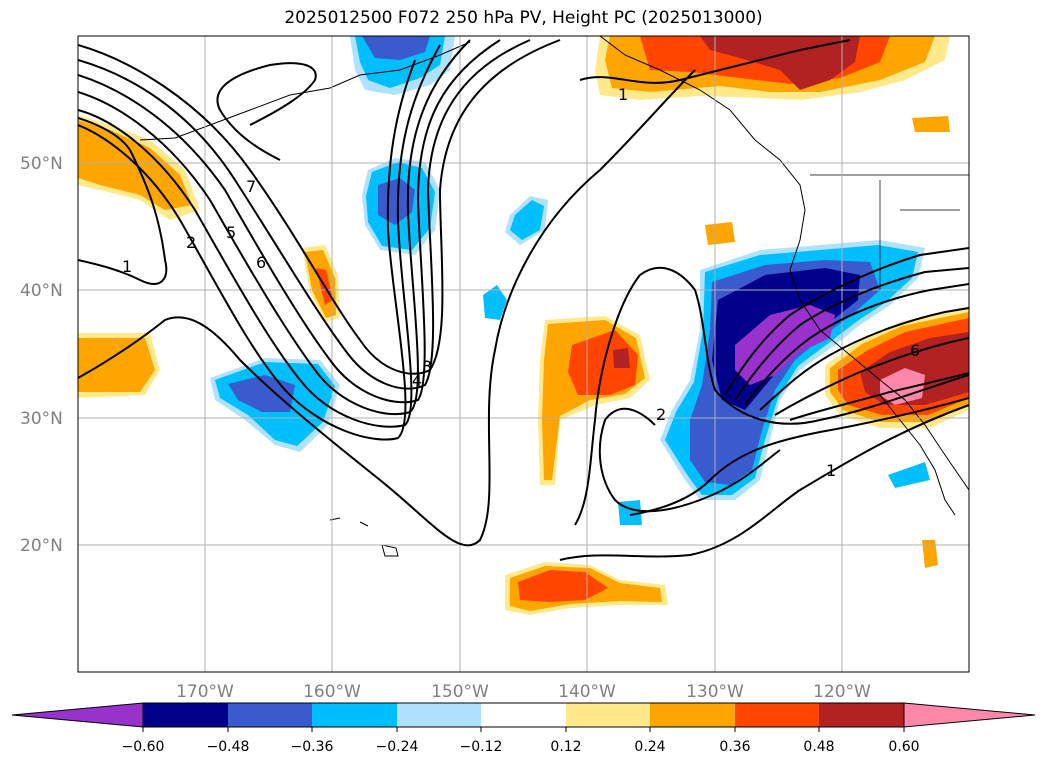 The image size is (1047, 765). What do you see at coordinates (565, 747) in the screenshot?
I see `colorbar-tick-label: 0.12` at bounding box center [565, 747].